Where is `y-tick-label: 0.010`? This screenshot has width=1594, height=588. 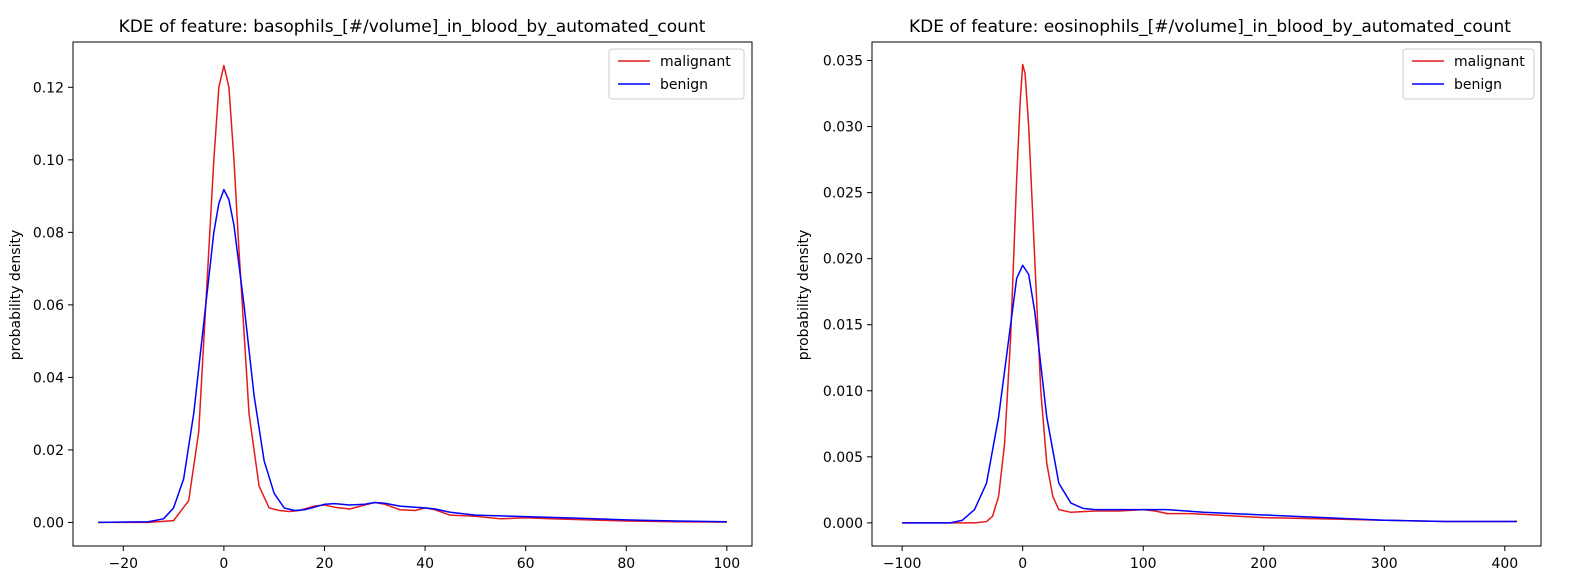 y-tick-label: 0.010 is located at coordinates (843, 392).